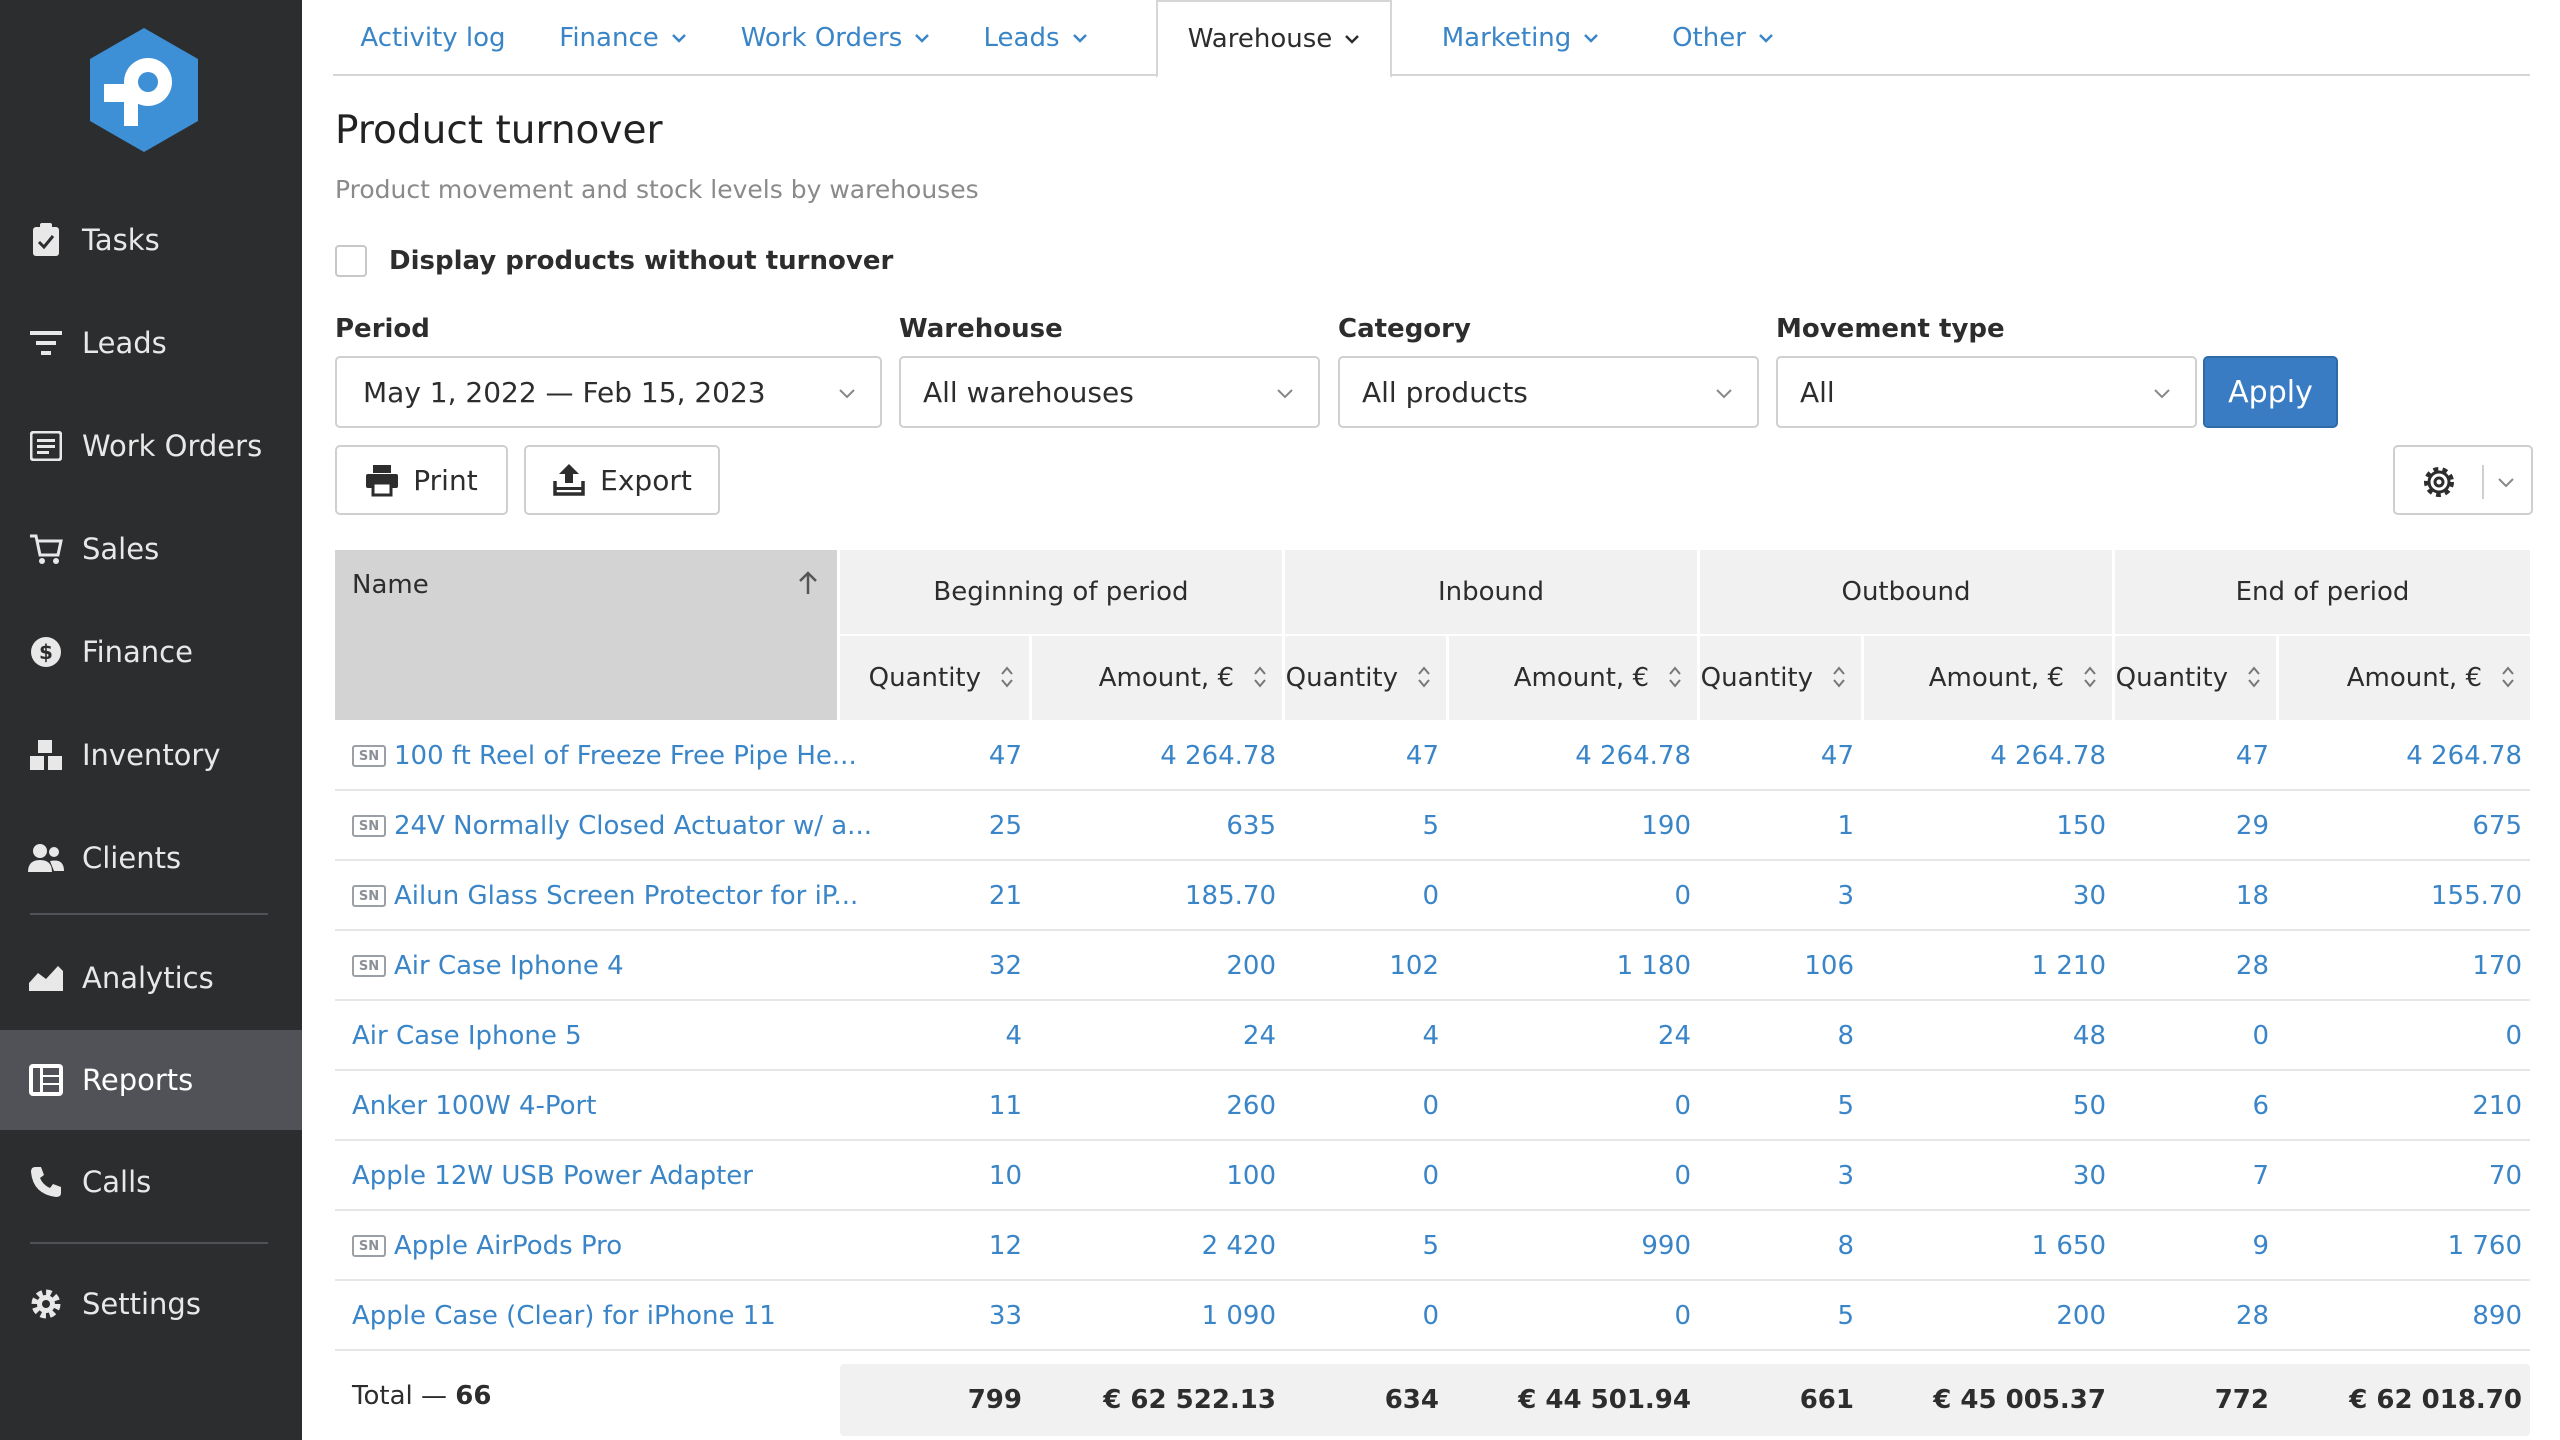 Image resolution: width=2560 pixels, height=1440 pixels. Describe the element at coordinates (421, 480) in the screenshot. I see `print-button: Print` at that location.